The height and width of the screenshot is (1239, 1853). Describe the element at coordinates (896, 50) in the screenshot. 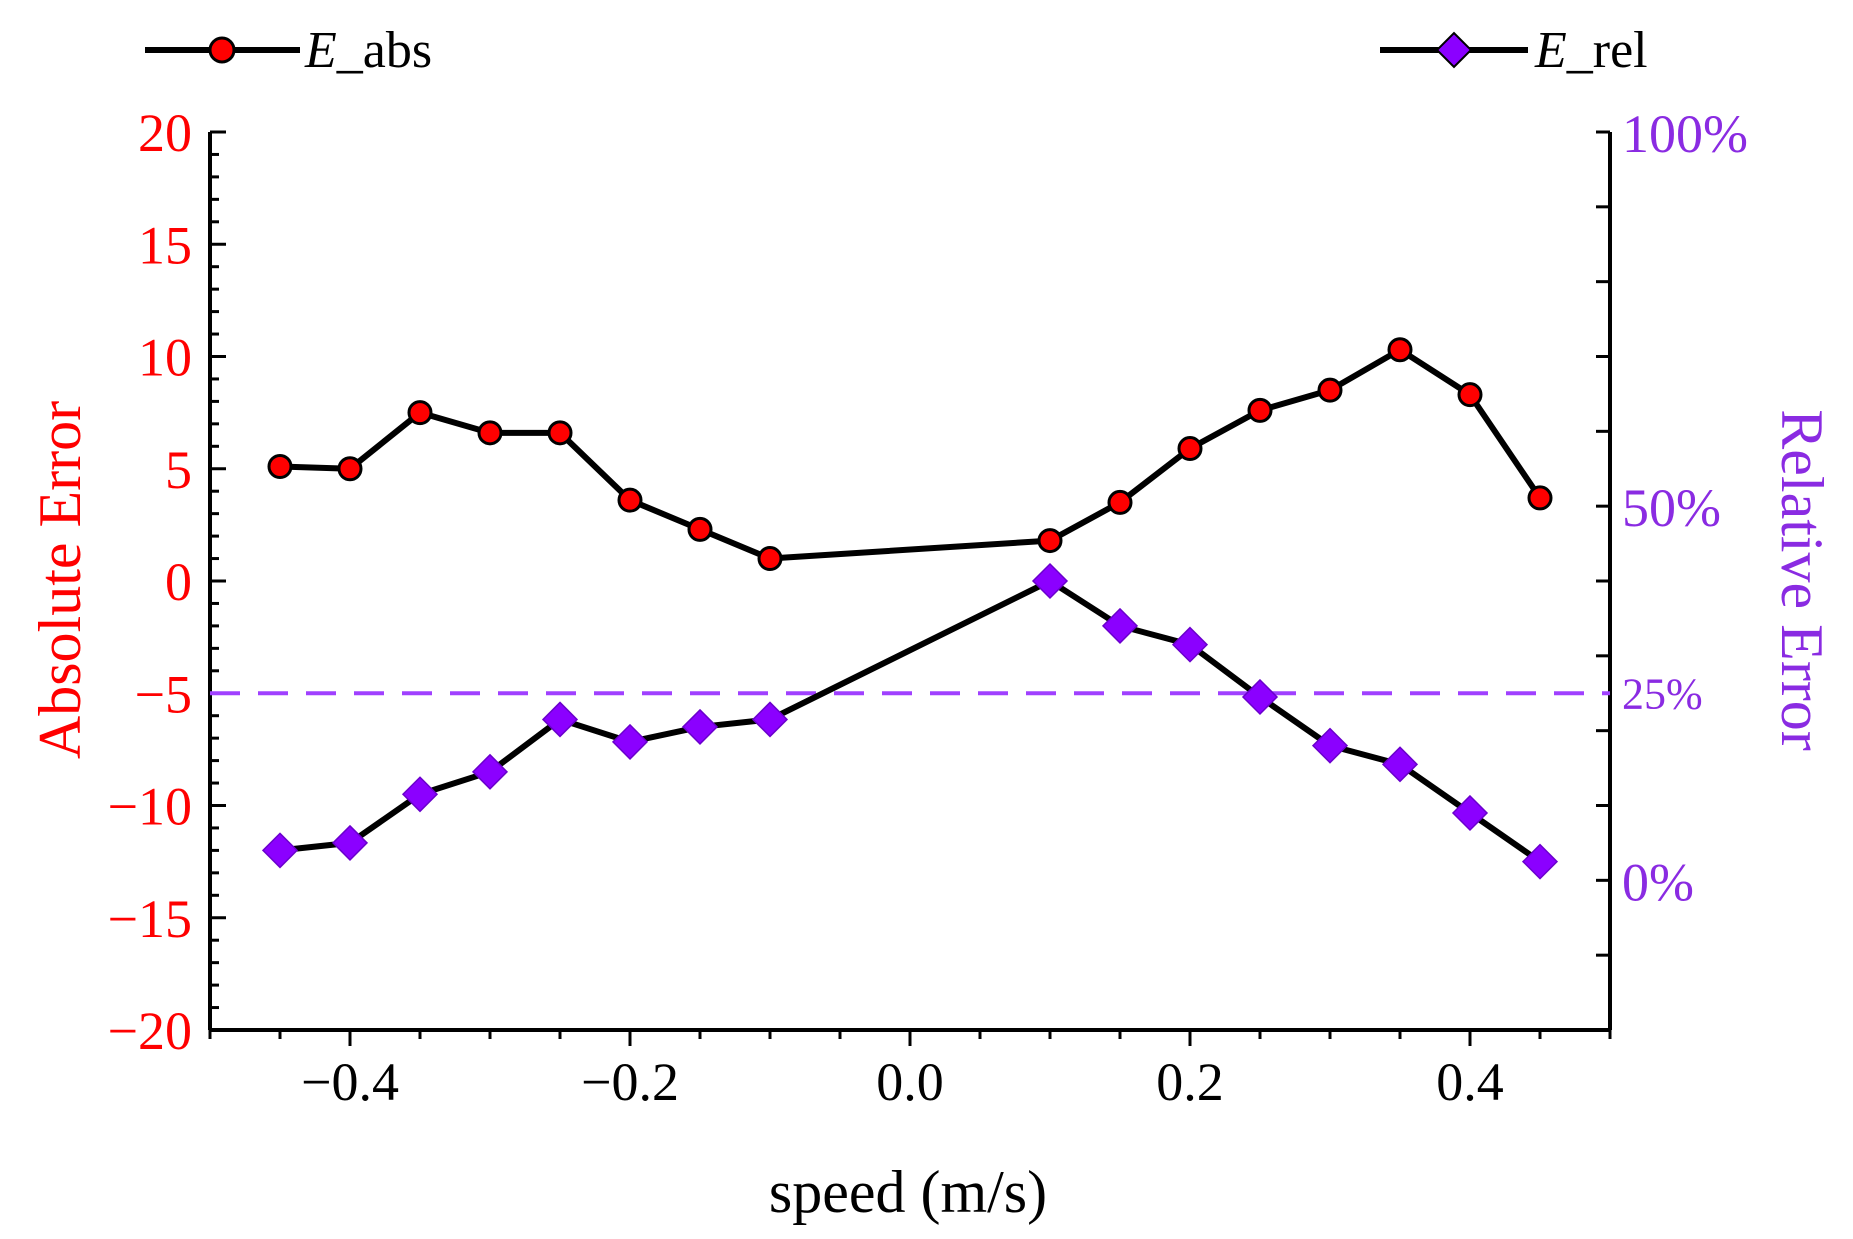

I see `legend: E_abs E_rel` at that location.